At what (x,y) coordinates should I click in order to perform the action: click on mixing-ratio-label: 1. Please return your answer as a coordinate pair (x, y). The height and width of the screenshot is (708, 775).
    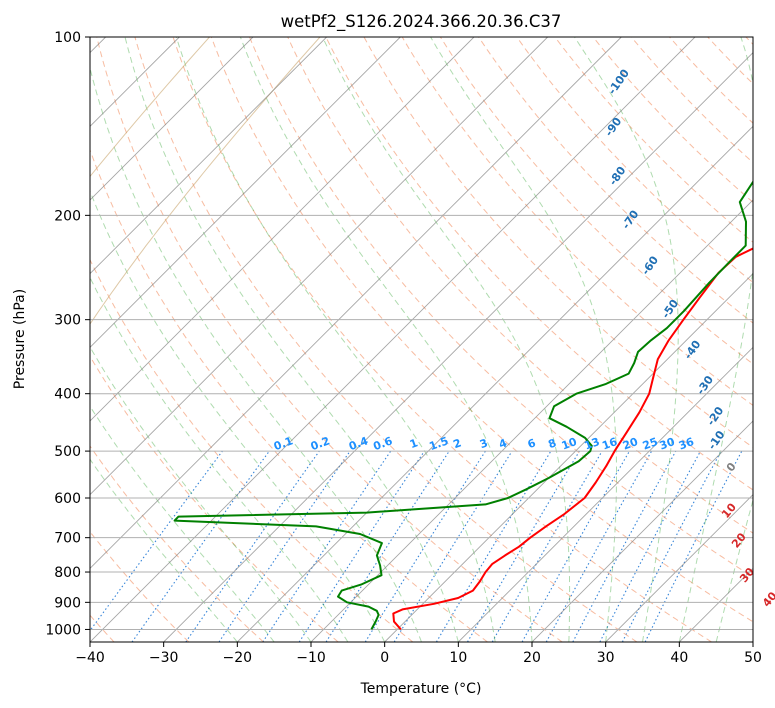
    Looking at the image, I should click on (414, 443).